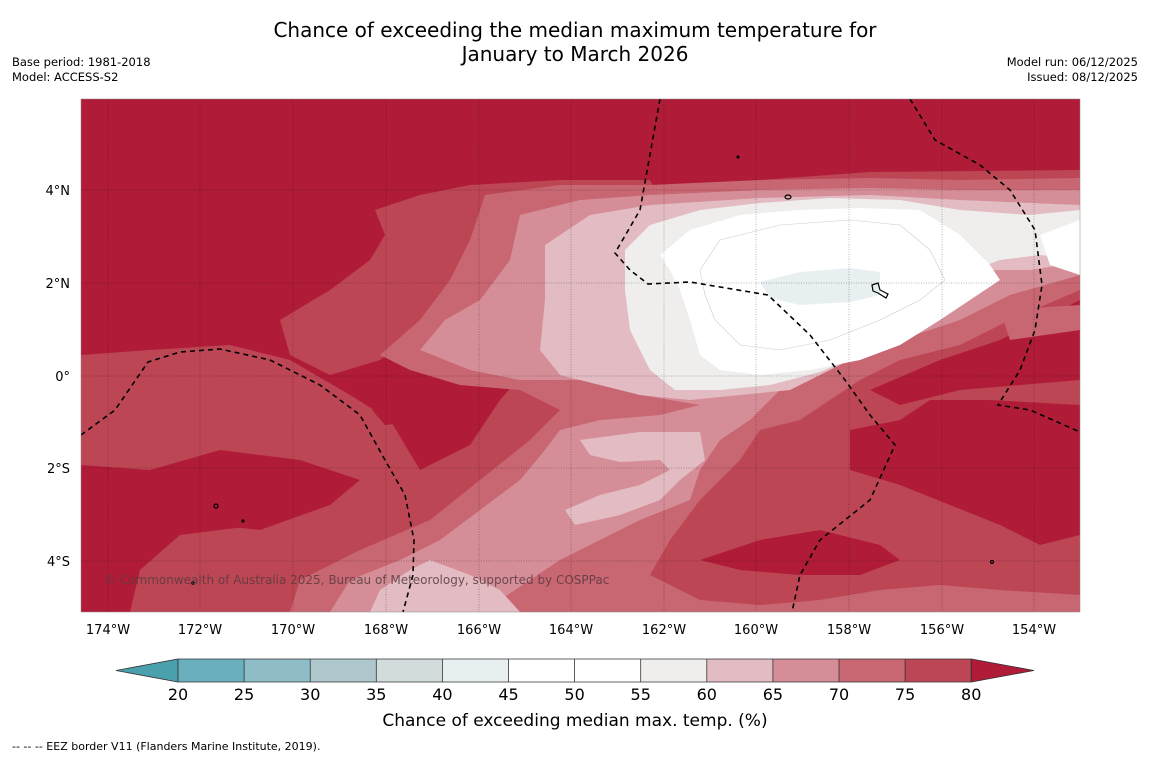  I want to click on colorbar-tick-label: 20, so click(178, 694).